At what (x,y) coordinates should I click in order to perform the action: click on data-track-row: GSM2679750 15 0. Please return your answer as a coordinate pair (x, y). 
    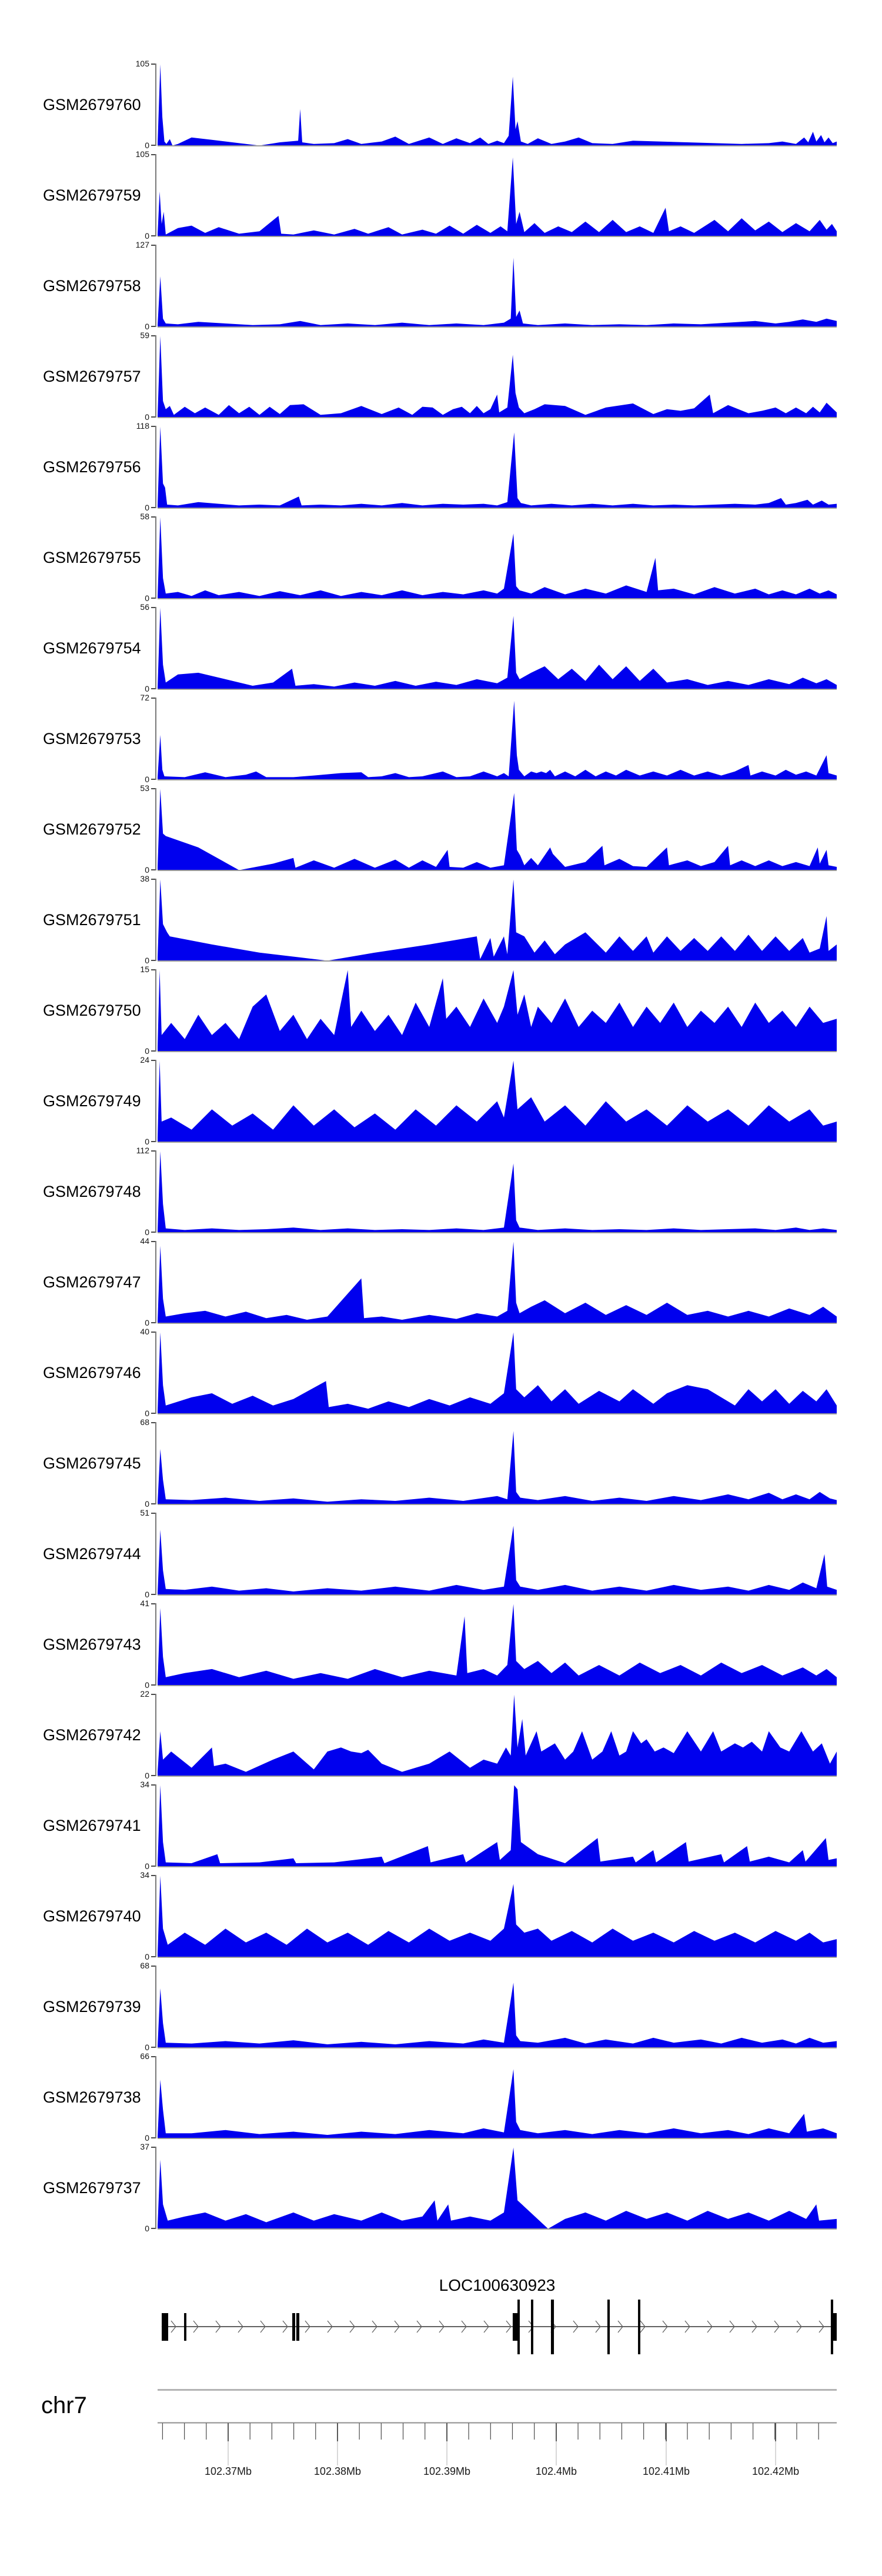
    Looking at the image, I should click on (441, 1012).